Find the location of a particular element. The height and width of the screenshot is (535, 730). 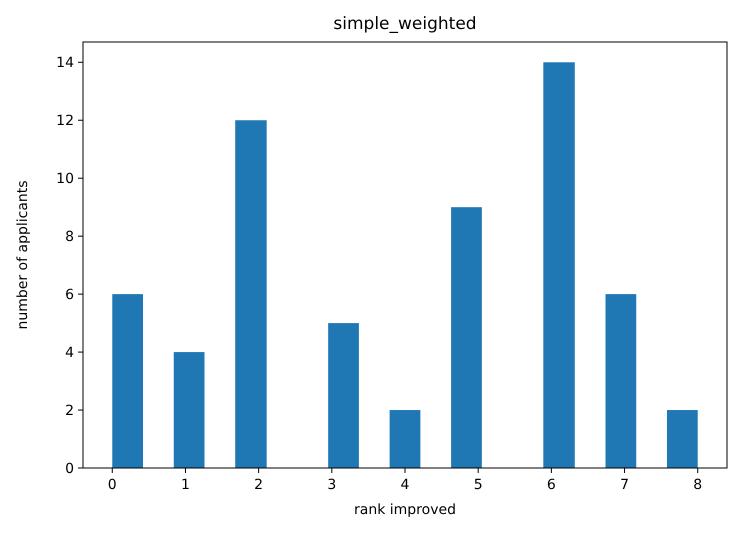

x-tick-label: 8 is located at coordinates (697, 485).